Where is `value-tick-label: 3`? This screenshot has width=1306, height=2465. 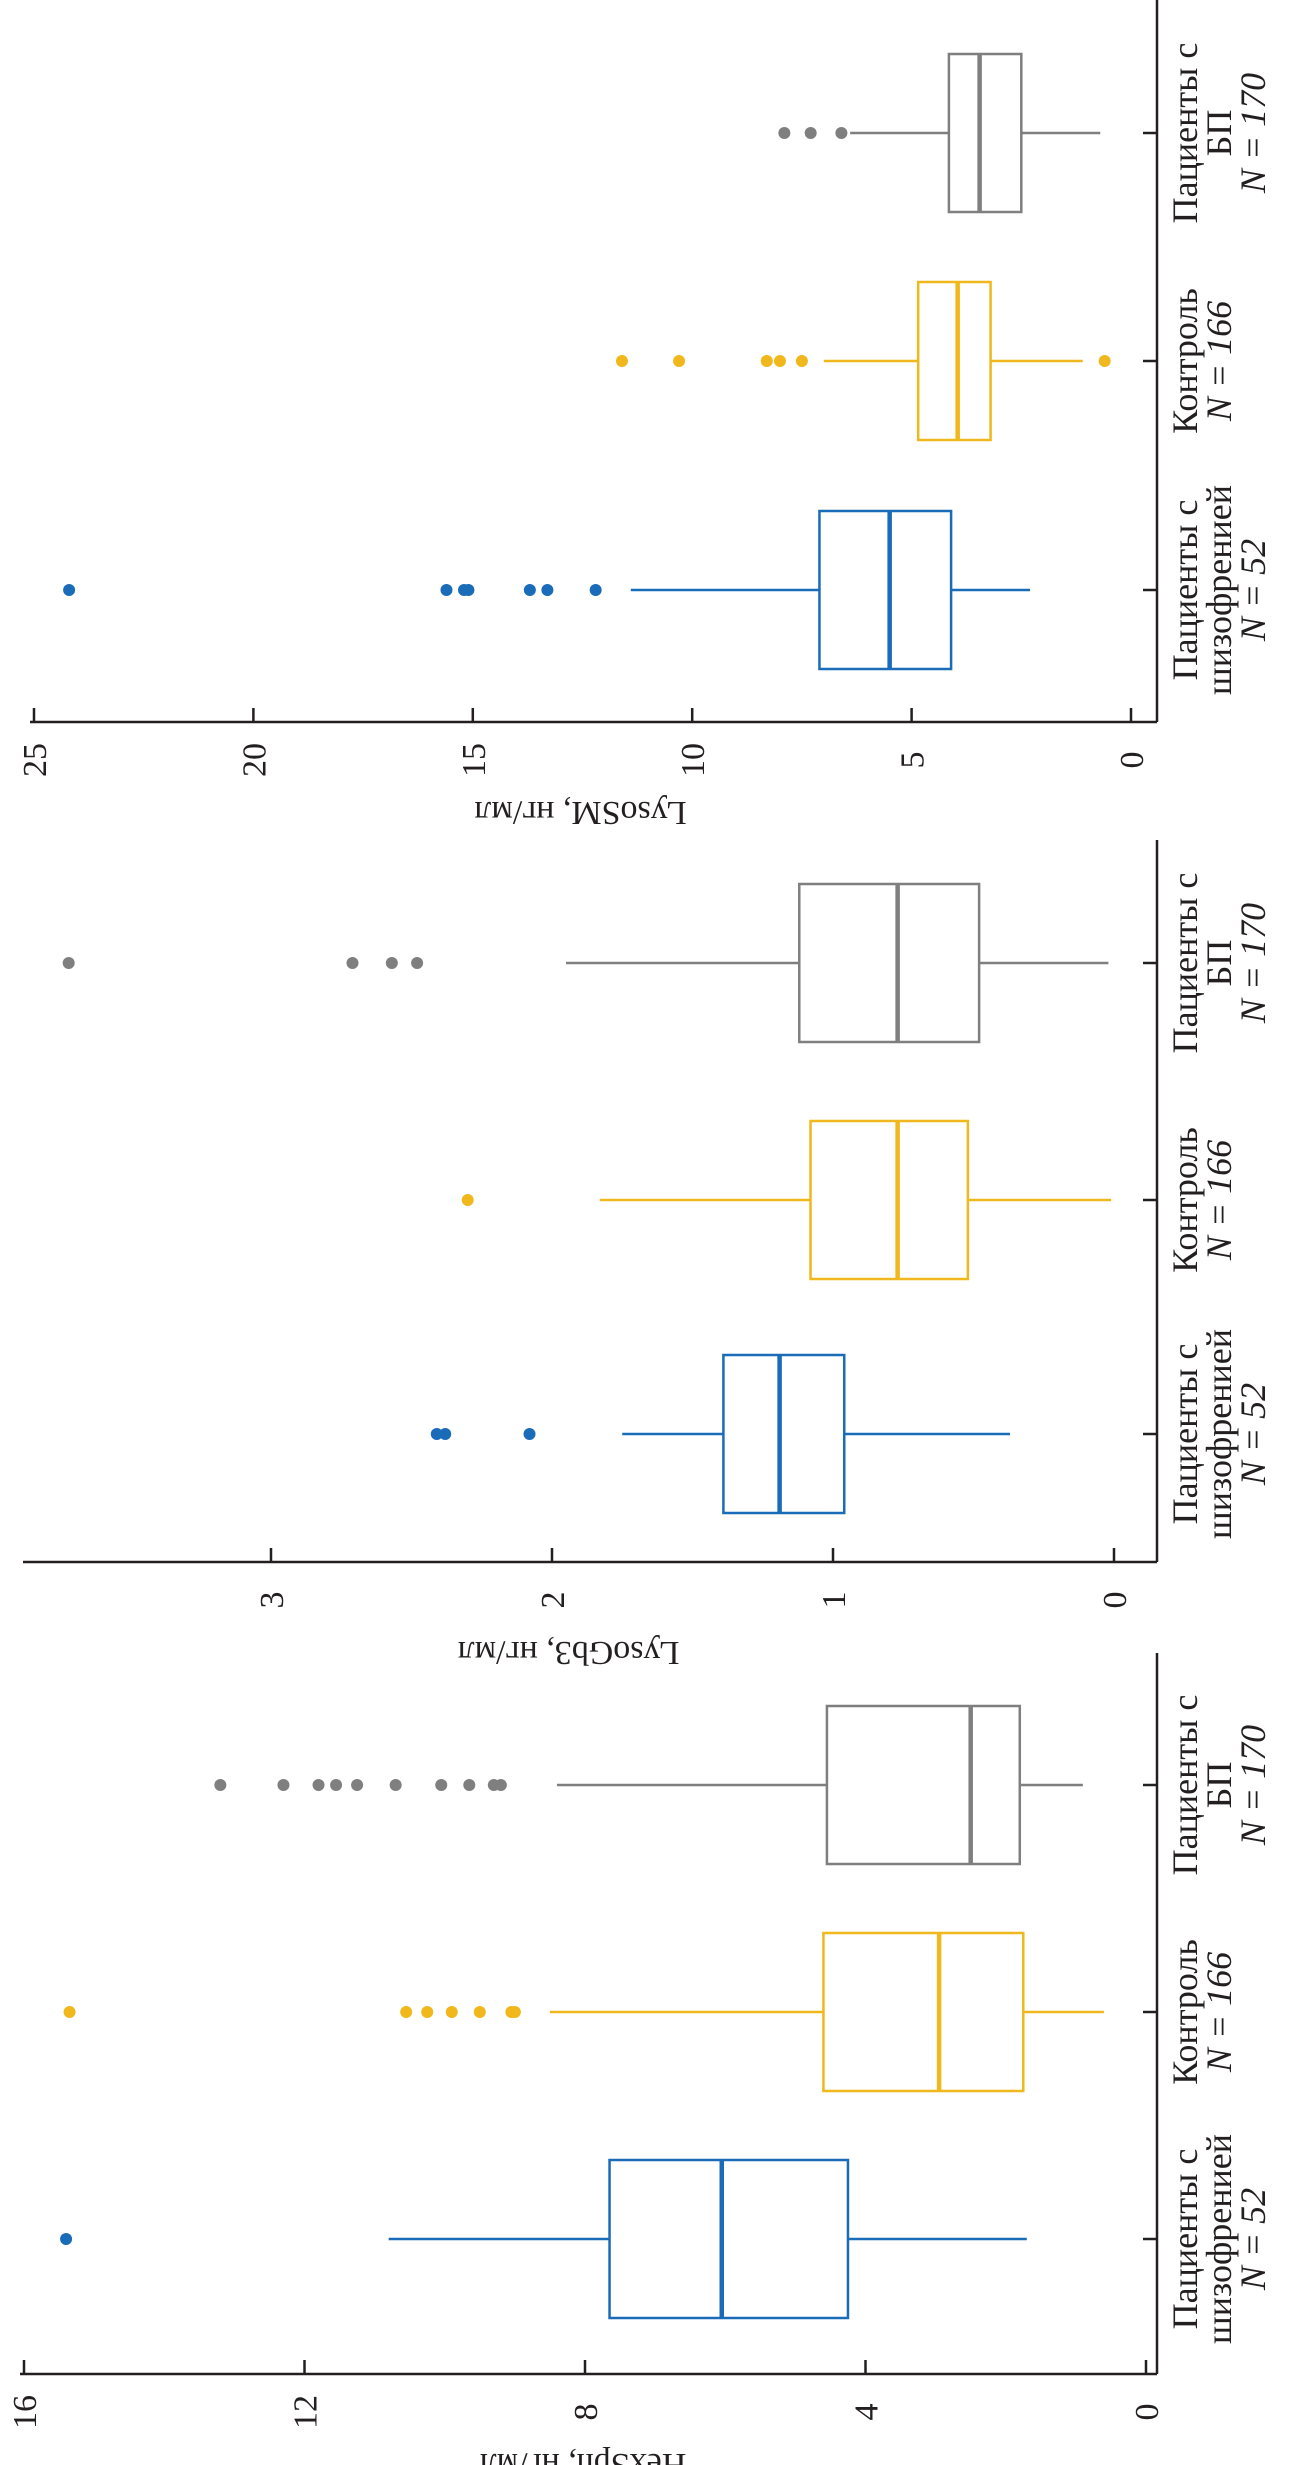 value-tick-label: 3 is located at coordinates (272, 1600).